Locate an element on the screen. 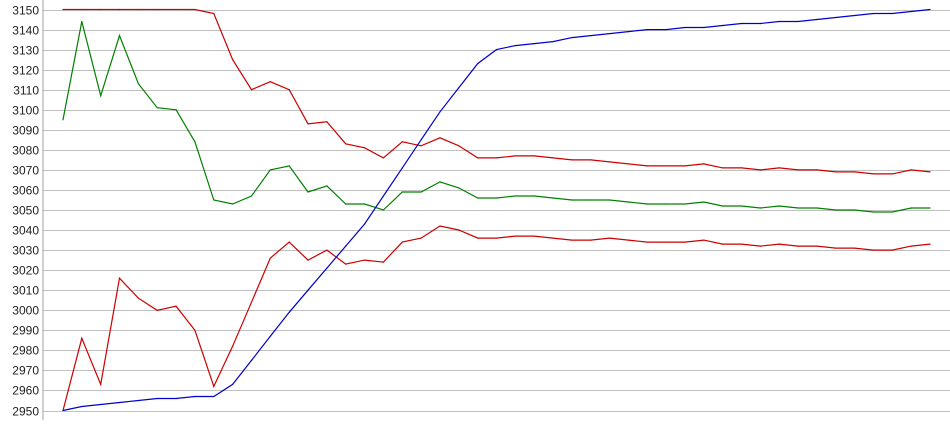  y-tick-label: 3050 is located at coordinates (25, 211).